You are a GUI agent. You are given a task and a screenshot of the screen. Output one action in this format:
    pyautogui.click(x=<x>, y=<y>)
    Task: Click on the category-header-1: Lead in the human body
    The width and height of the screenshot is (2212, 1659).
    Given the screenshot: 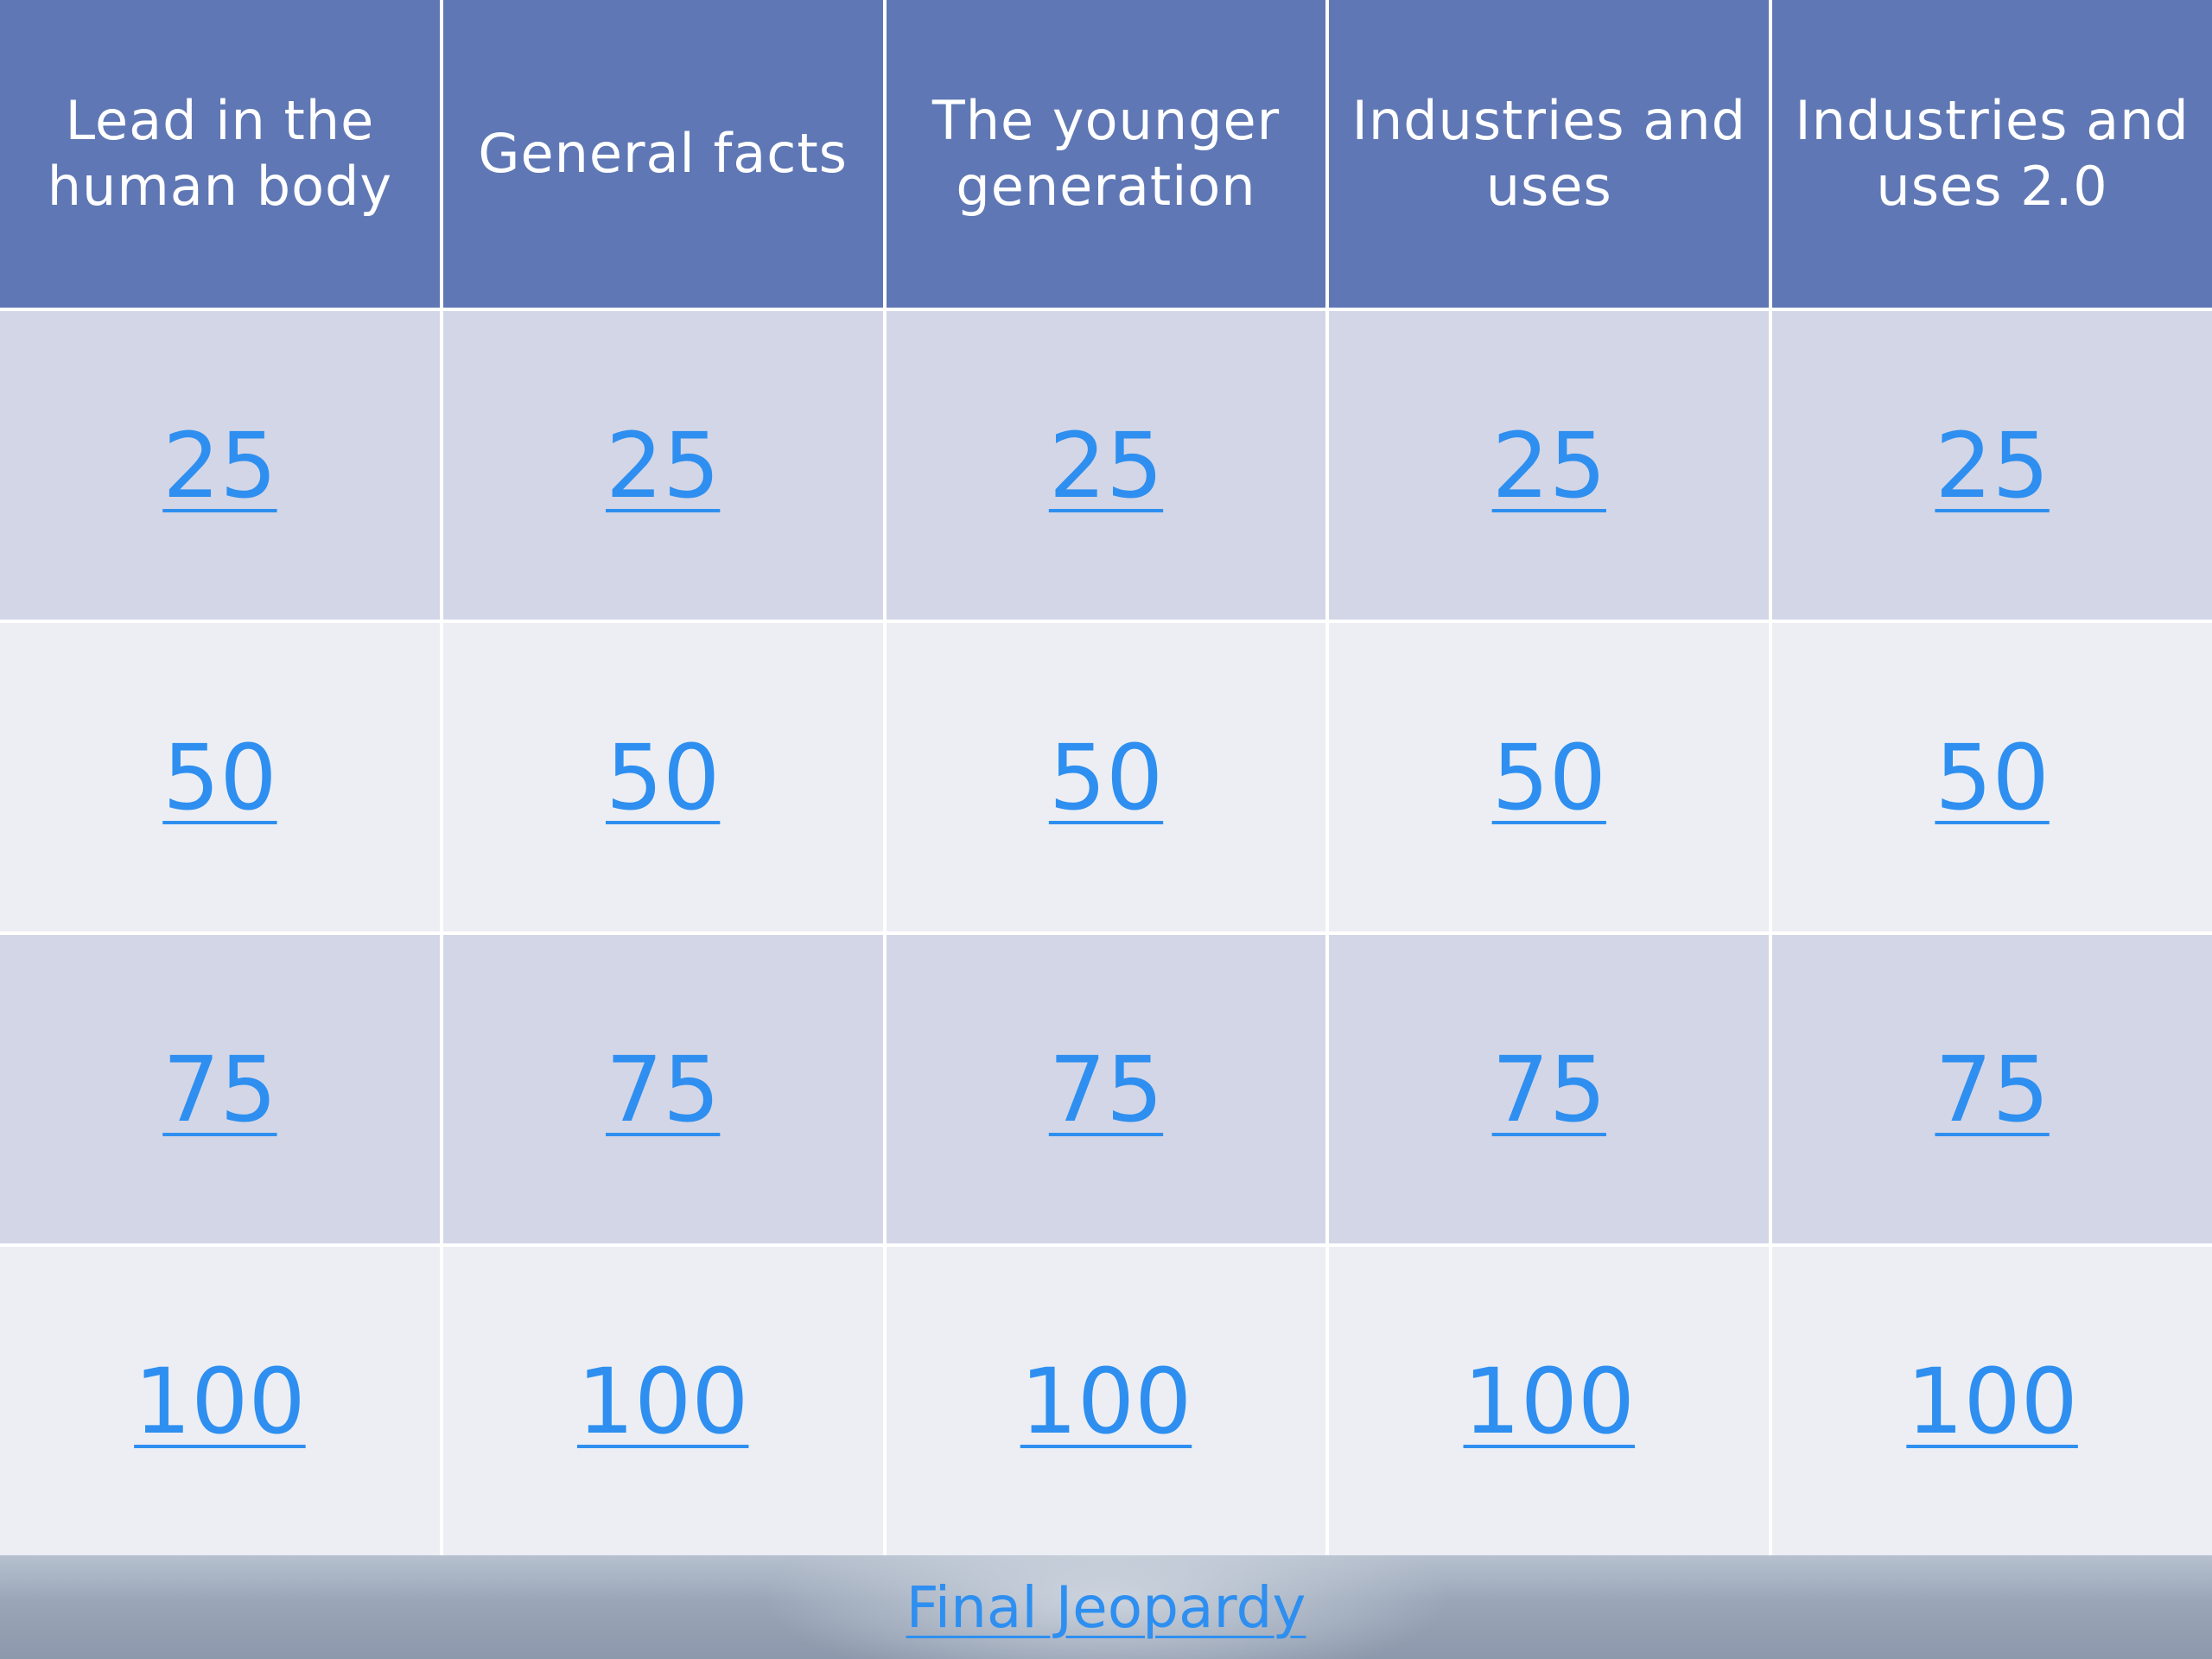 What is the action you would take?
    pyautogui.click(x=220, y=154)
    